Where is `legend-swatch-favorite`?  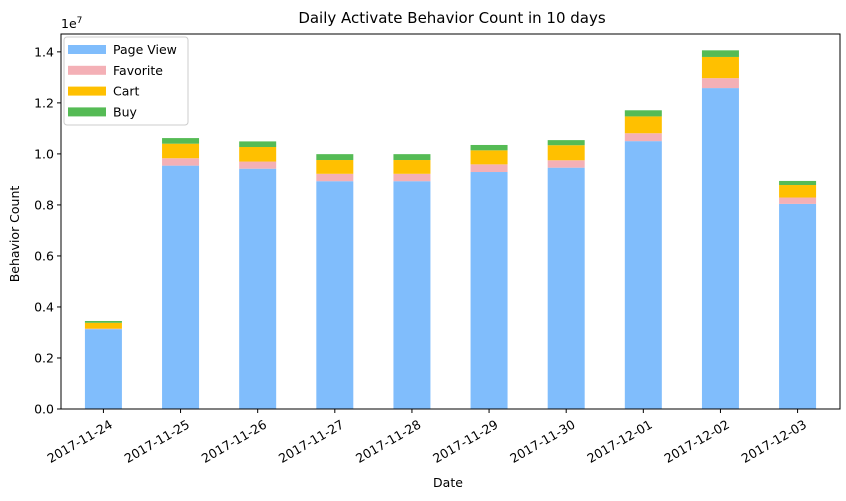 legend-swatch-favorite is located at coordinates (87, 70).